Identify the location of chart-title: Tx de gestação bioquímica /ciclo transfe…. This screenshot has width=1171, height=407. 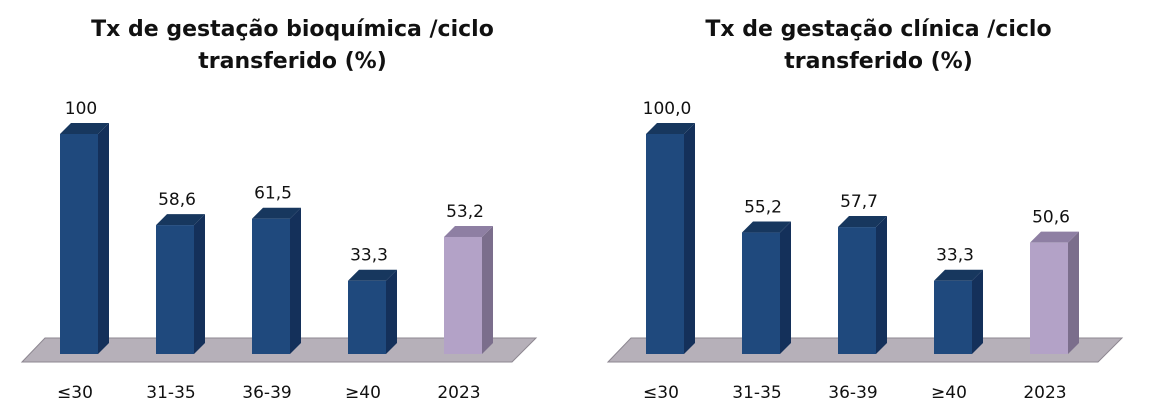
(292, 46).